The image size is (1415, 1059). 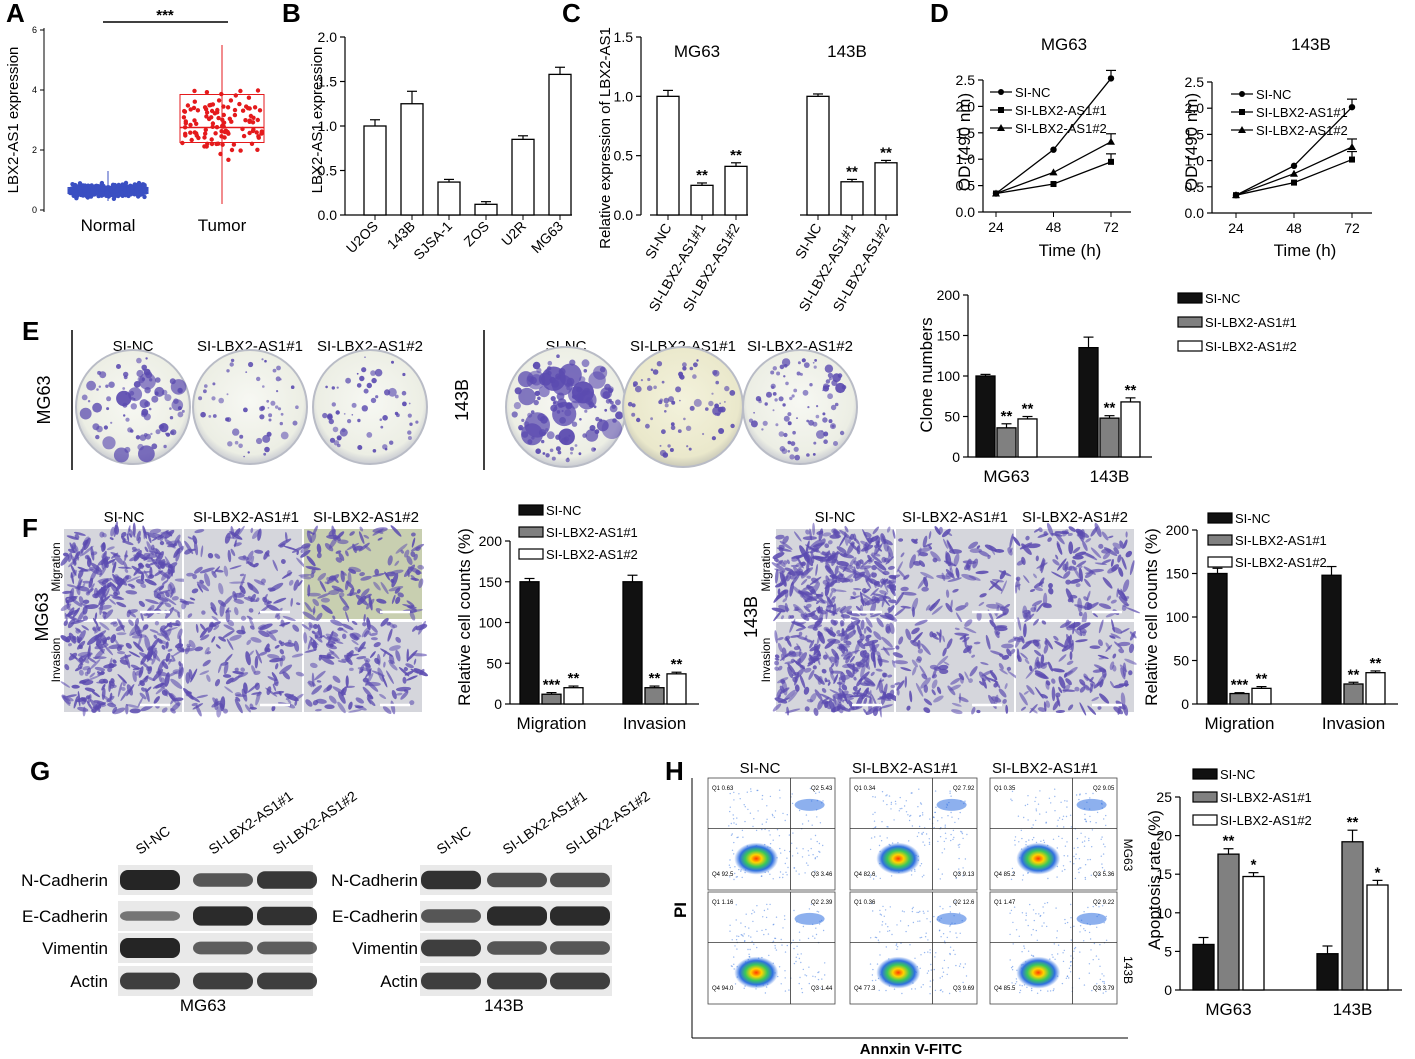 What do you see at coordinates (1220, 540) in the screenshot?
I see `panel-f-legend-143b-swatch` at bounding box center [1220, 540].